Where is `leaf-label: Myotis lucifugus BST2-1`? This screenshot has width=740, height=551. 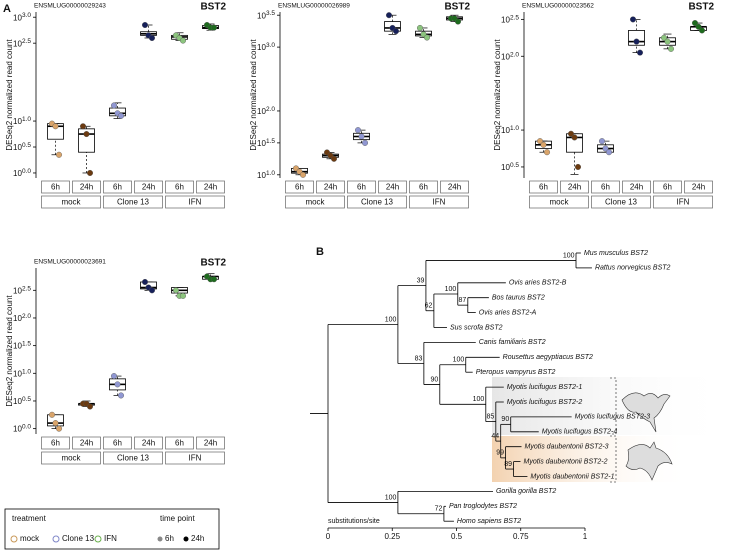 leaf-label: Myotis lucifugus BST2-1 is located at coordinates (545, 387).